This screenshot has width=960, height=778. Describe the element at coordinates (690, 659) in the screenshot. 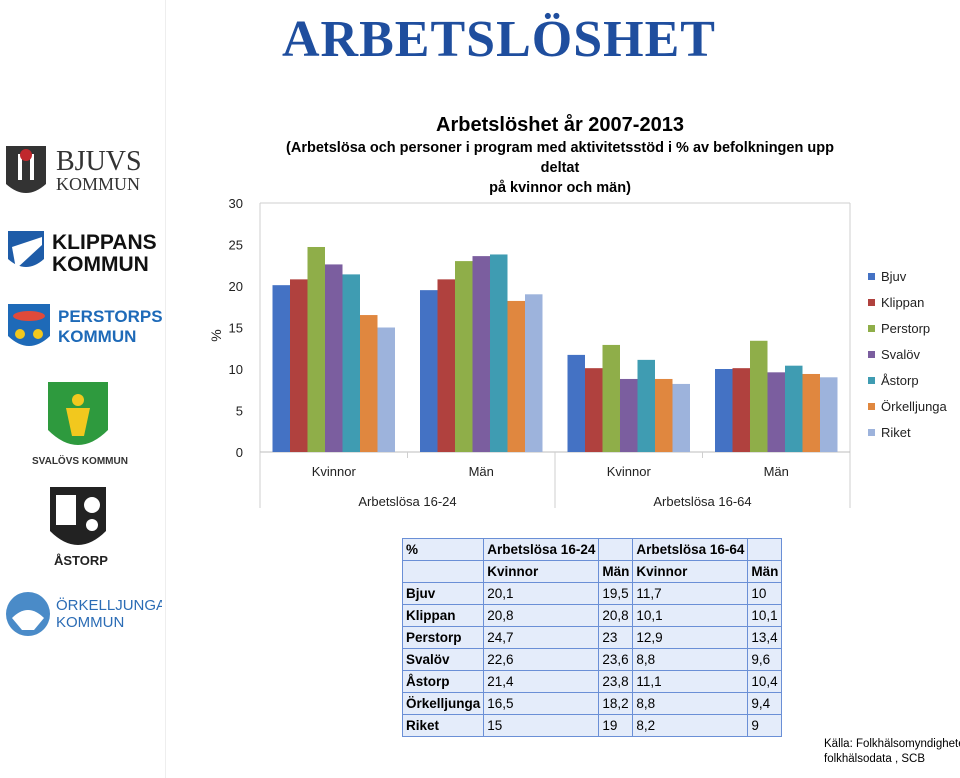

I see `table-cell: 8,8` at that location.